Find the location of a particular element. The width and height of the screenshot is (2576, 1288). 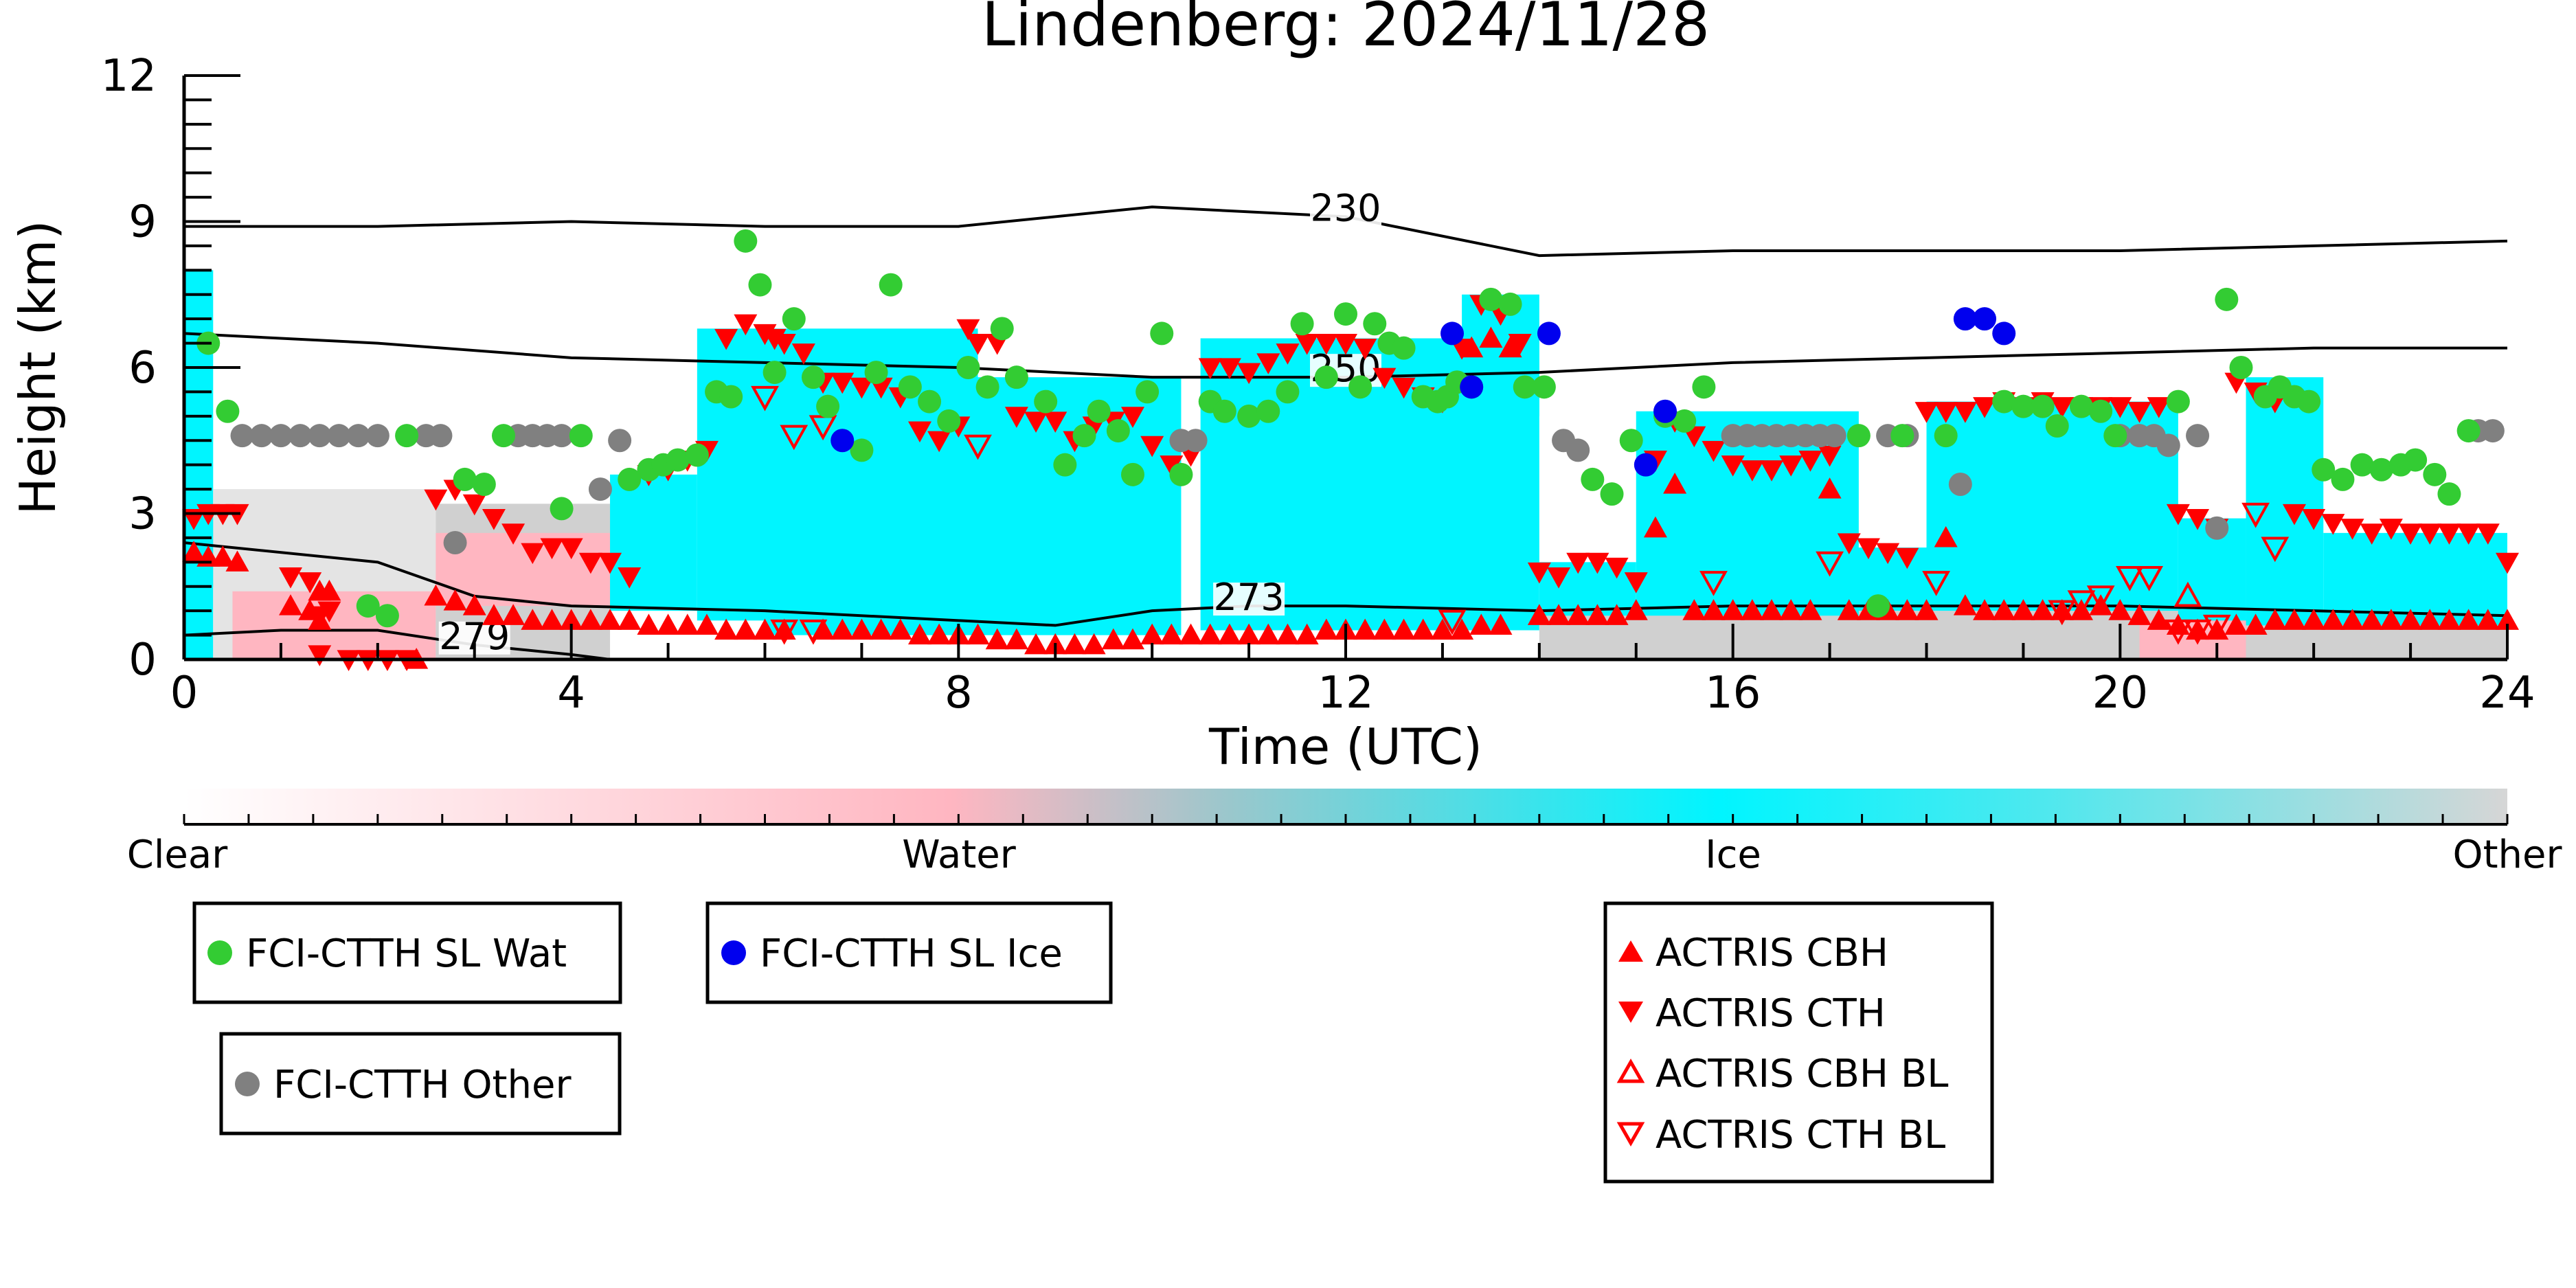

colorbar-ticks is located at coordinates (1346, 819).